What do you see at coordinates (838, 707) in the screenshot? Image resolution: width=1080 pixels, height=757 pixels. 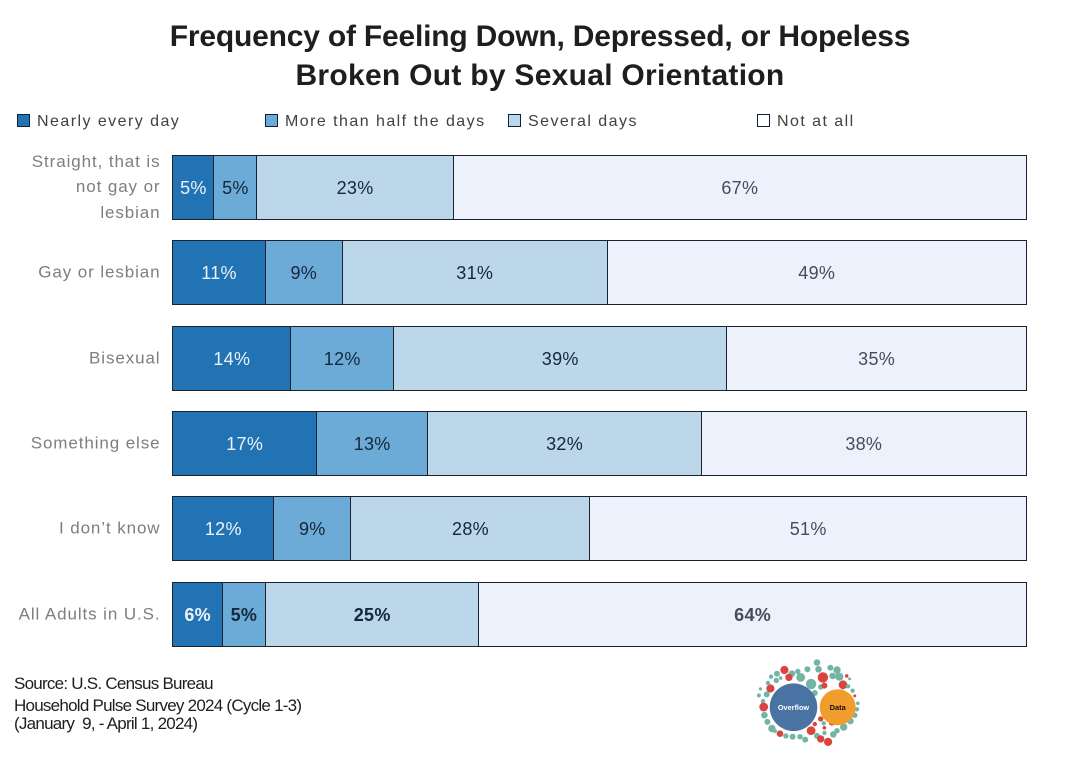 I see `svg-text: Data` at bounding box center [838, 707].